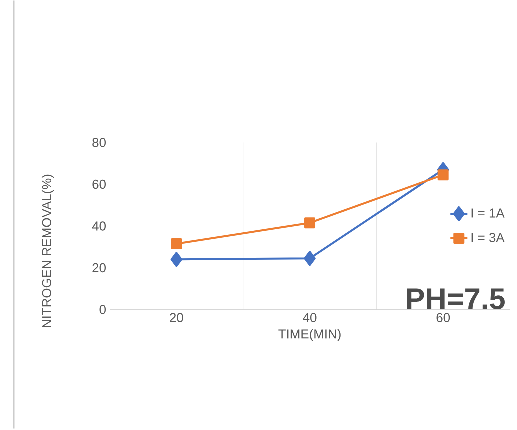  What do you see at coordinates (48, 251) in the screenshot?
I see `y-axis-title: NITROGEN REMOVAL(%)` at bounding box center [48, 251].